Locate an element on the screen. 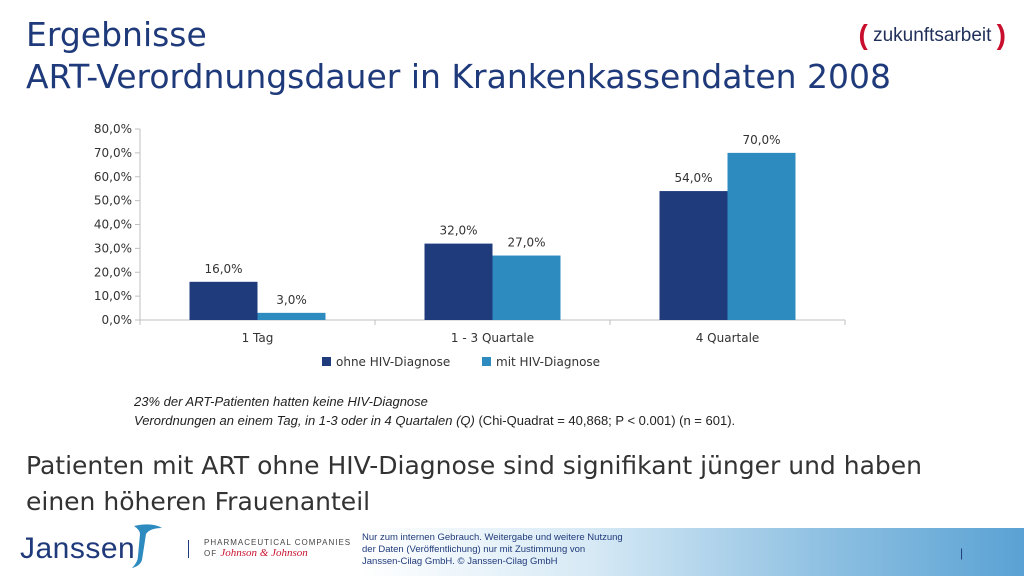  title-line-1: Ergebnisse is located at coordinates (116, 34).